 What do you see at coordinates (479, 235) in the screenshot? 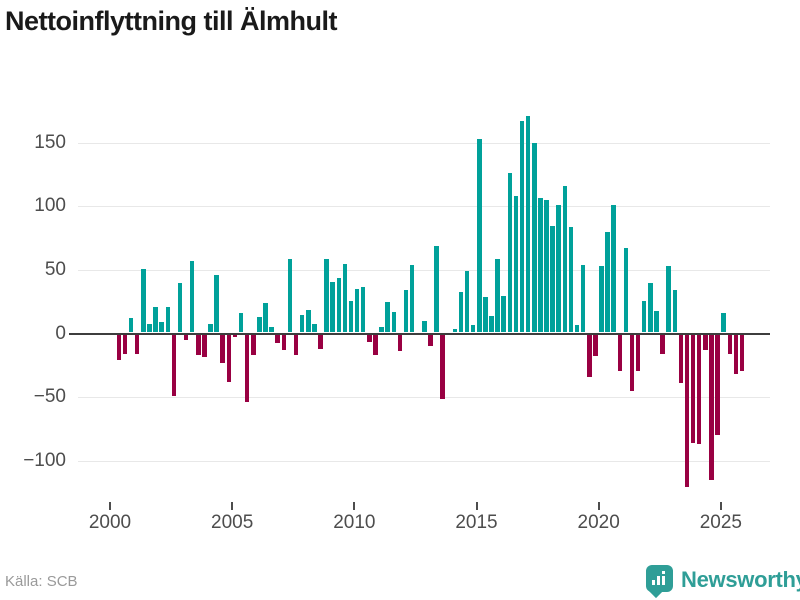
I see `bar-2015Q1` at bounding box center [479, 235].